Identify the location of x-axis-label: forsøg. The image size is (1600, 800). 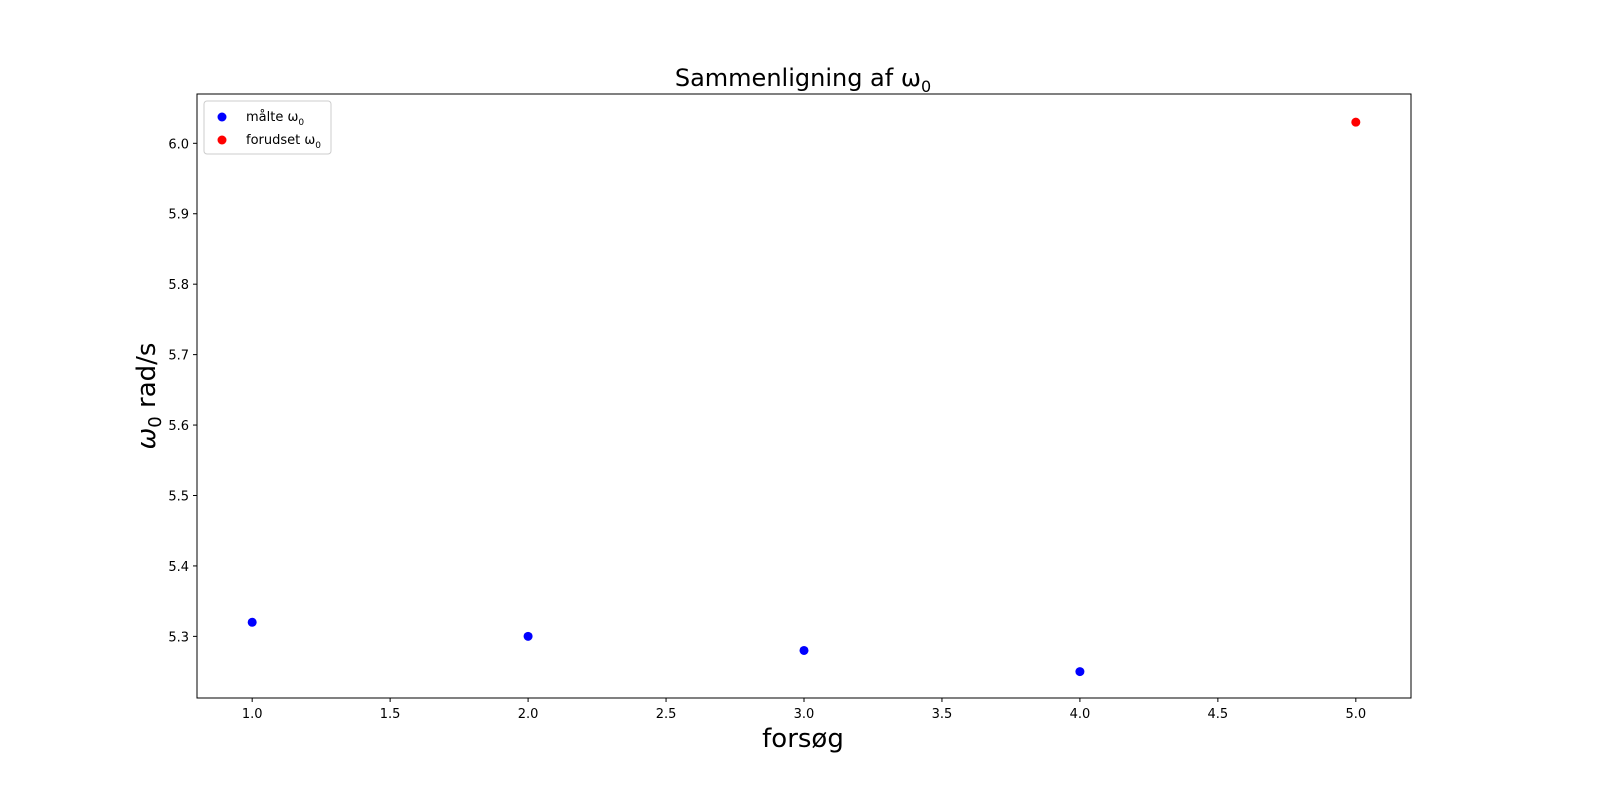
(803, 739).